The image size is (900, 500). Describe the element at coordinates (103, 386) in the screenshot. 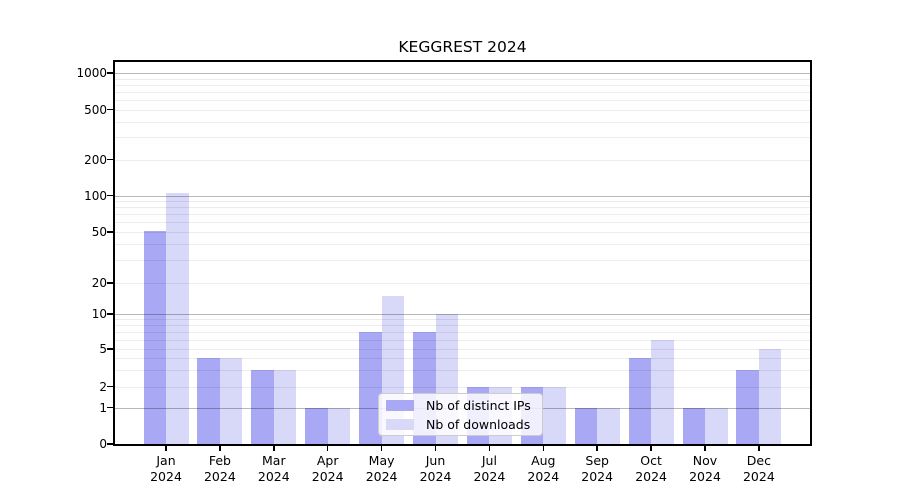

I see `y-tick-label: 2` at that location.